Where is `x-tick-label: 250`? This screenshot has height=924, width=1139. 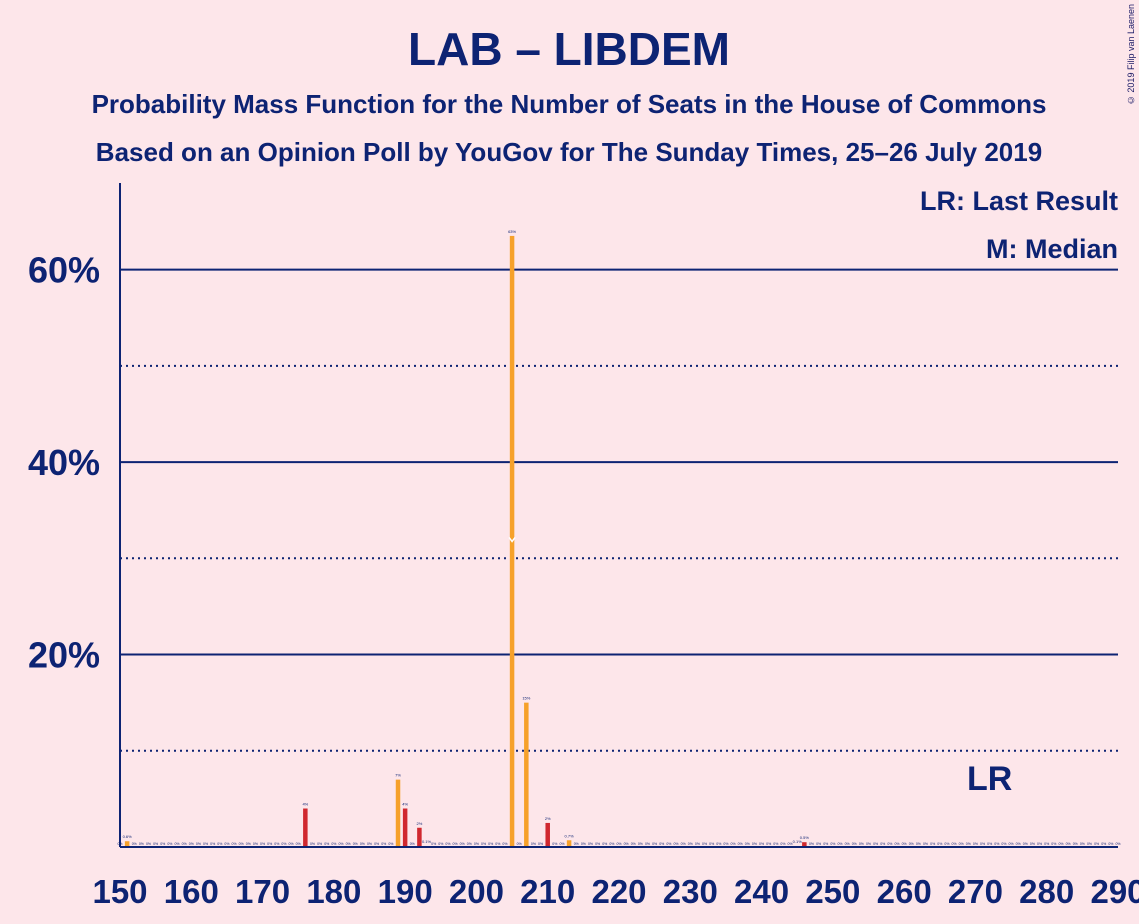 x-tick-label: 250 is located at coordinates (832, 891).